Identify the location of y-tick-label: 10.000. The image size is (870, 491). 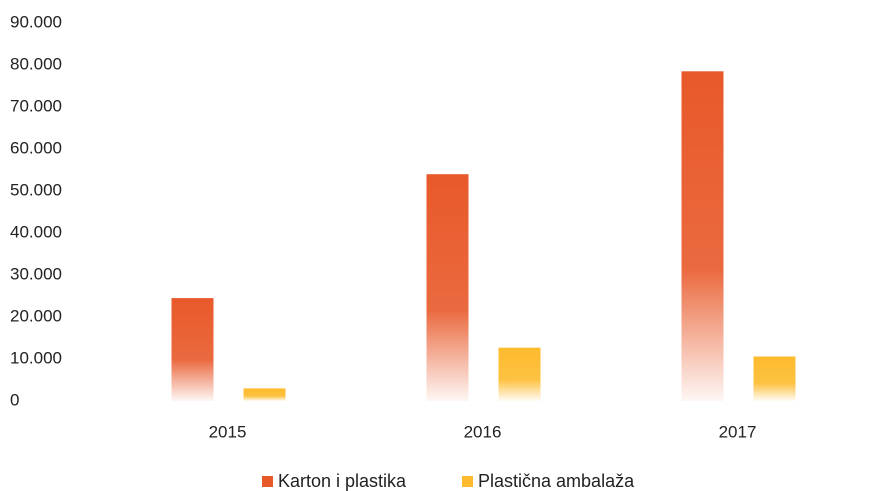
(36, 357).